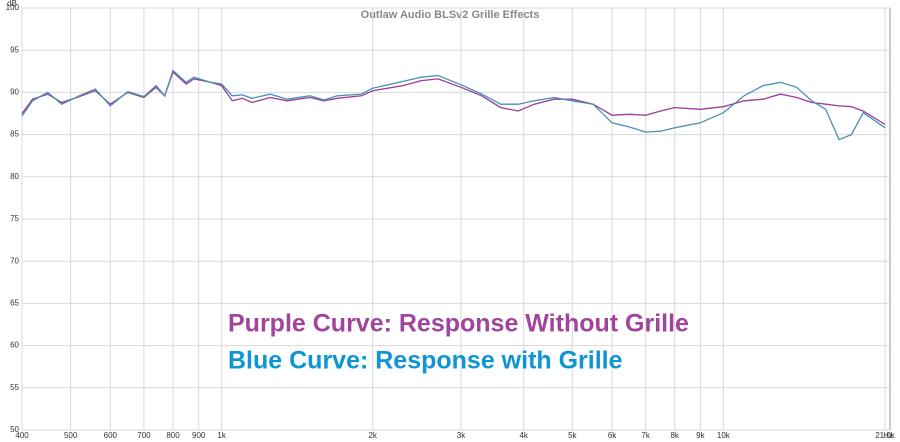 This screenshot has height=442, width=900. Describe the element at coordinates (221, 435) in the screenshot. I see `x-tick-label: 1k` at that location.